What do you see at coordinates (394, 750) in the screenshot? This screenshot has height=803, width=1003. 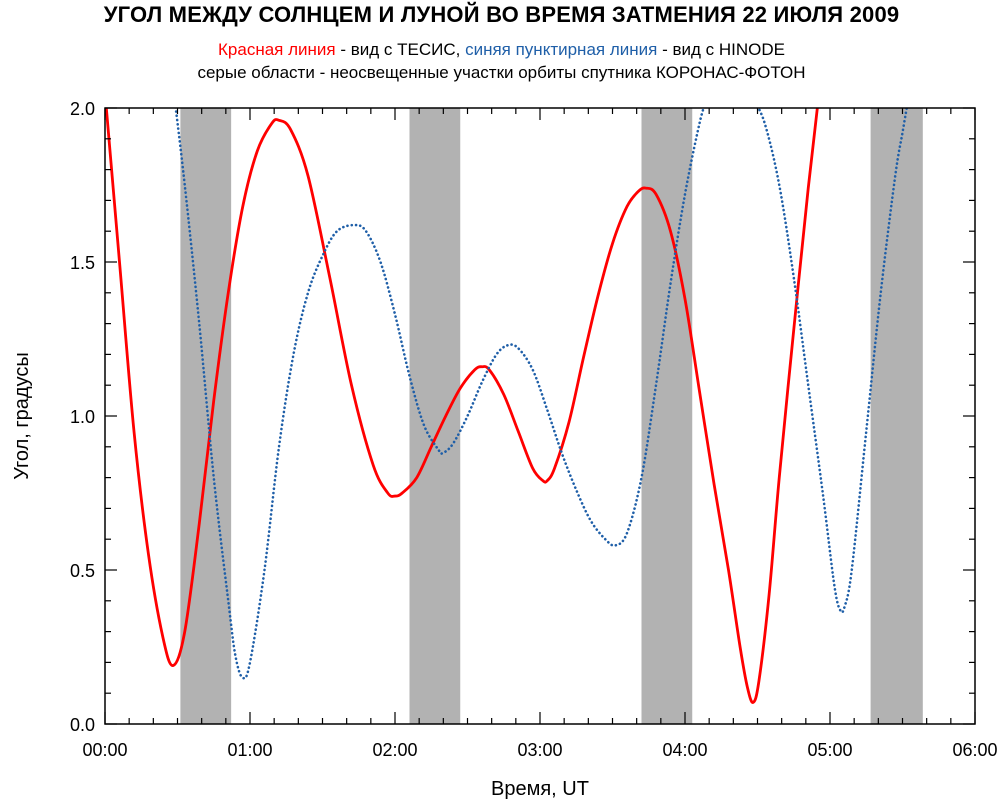 I see `x-tick-label: 02:00` at bounding box center [394, 750].